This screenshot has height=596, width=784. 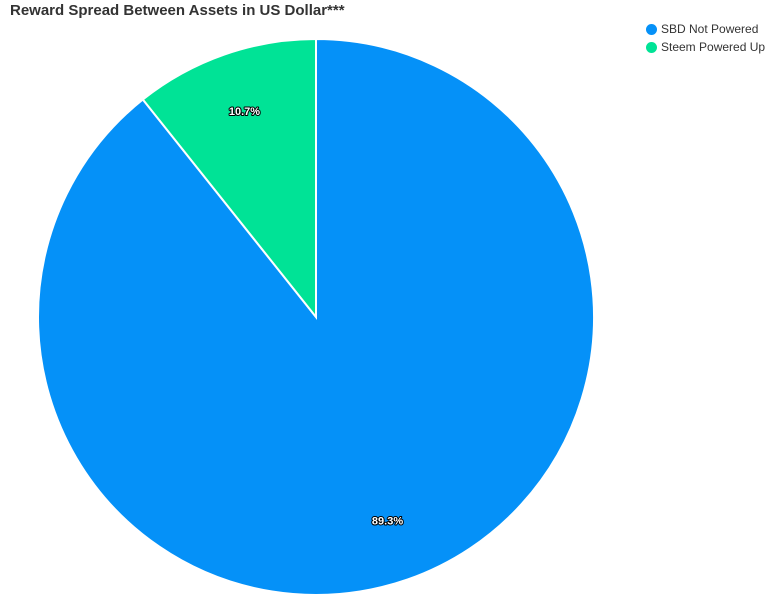 I want to click on legend: SBD Not Powered Steem Powered Up, so click(x=705, y=38).